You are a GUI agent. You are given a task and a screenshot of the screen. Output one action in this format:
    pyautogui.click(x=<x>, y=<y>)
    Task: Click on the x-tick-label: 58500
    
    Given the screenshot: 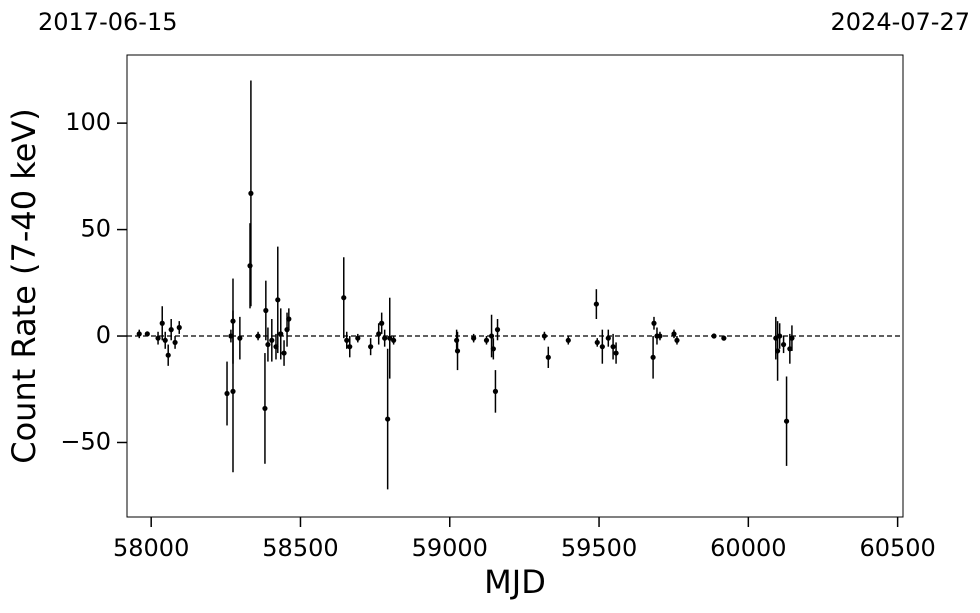 What is the action you would take?
    pyautogui.click(x=300, y=548)
    